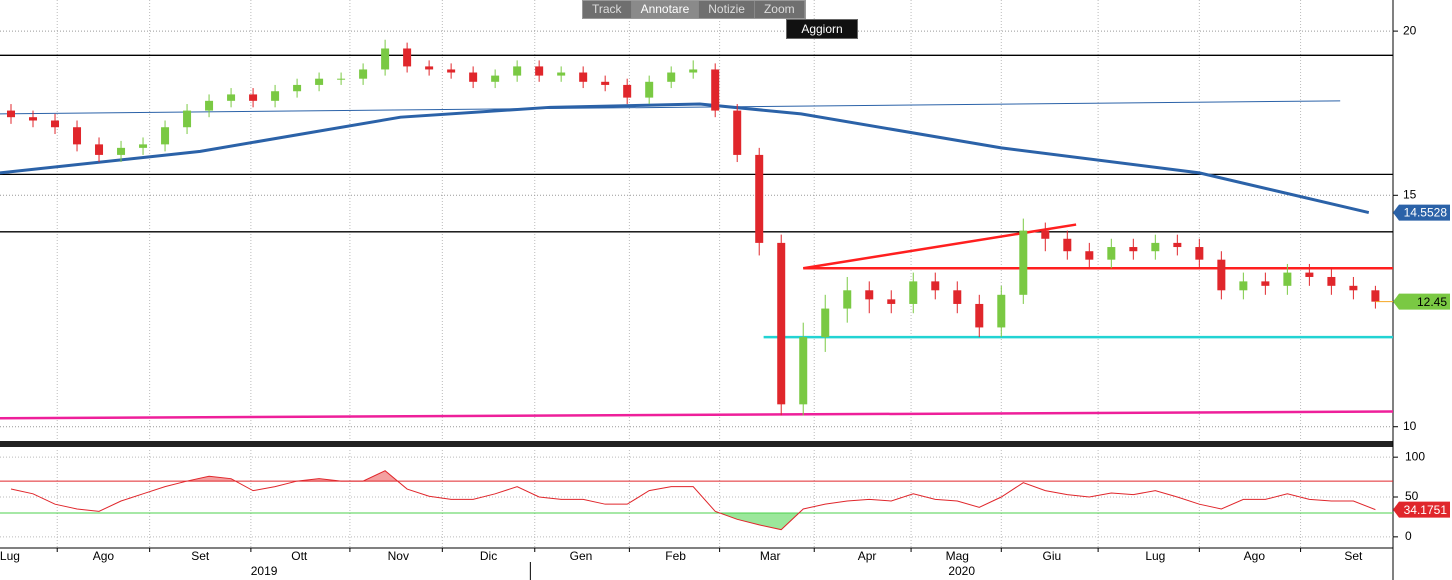  I want to click on x-tick-label: Mar, so click(770, 556).